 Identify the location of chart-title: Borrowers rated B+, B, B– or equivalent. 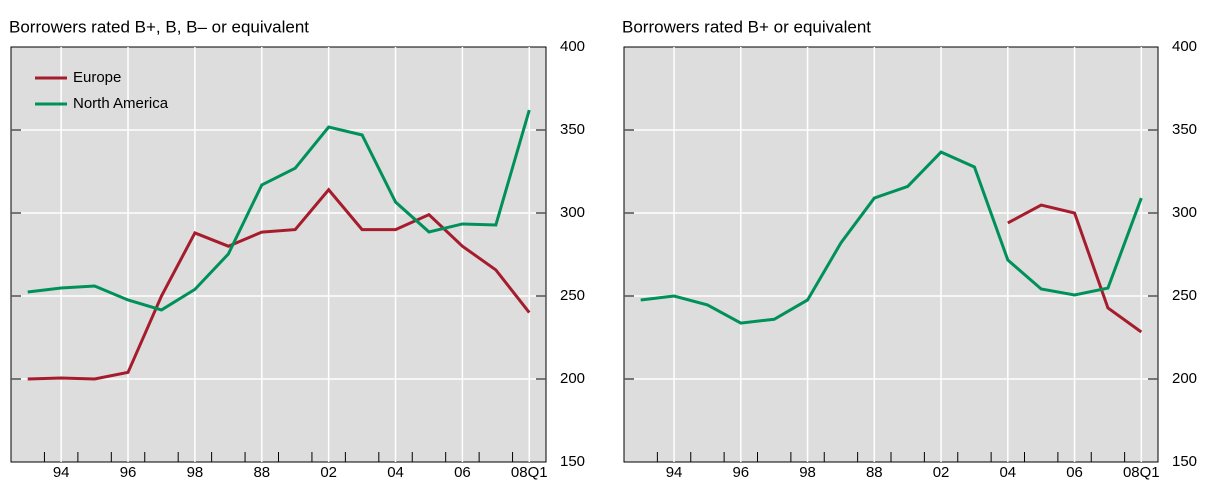
(159, 26).